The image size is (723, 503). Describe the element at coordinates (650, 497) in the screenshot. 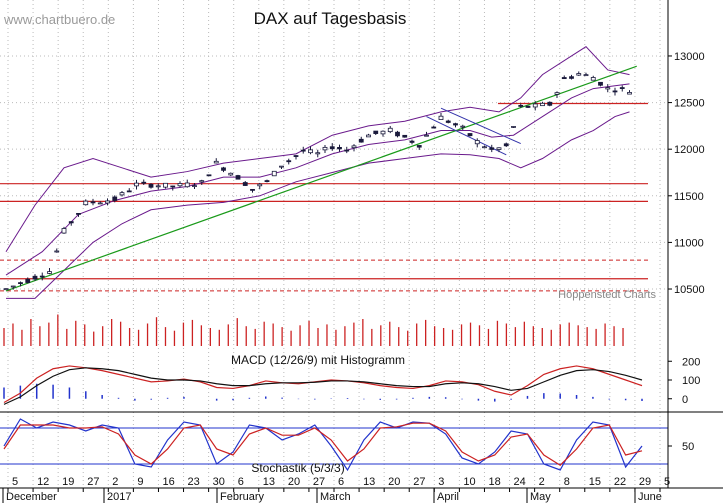

I see `month-label: June` at that location.